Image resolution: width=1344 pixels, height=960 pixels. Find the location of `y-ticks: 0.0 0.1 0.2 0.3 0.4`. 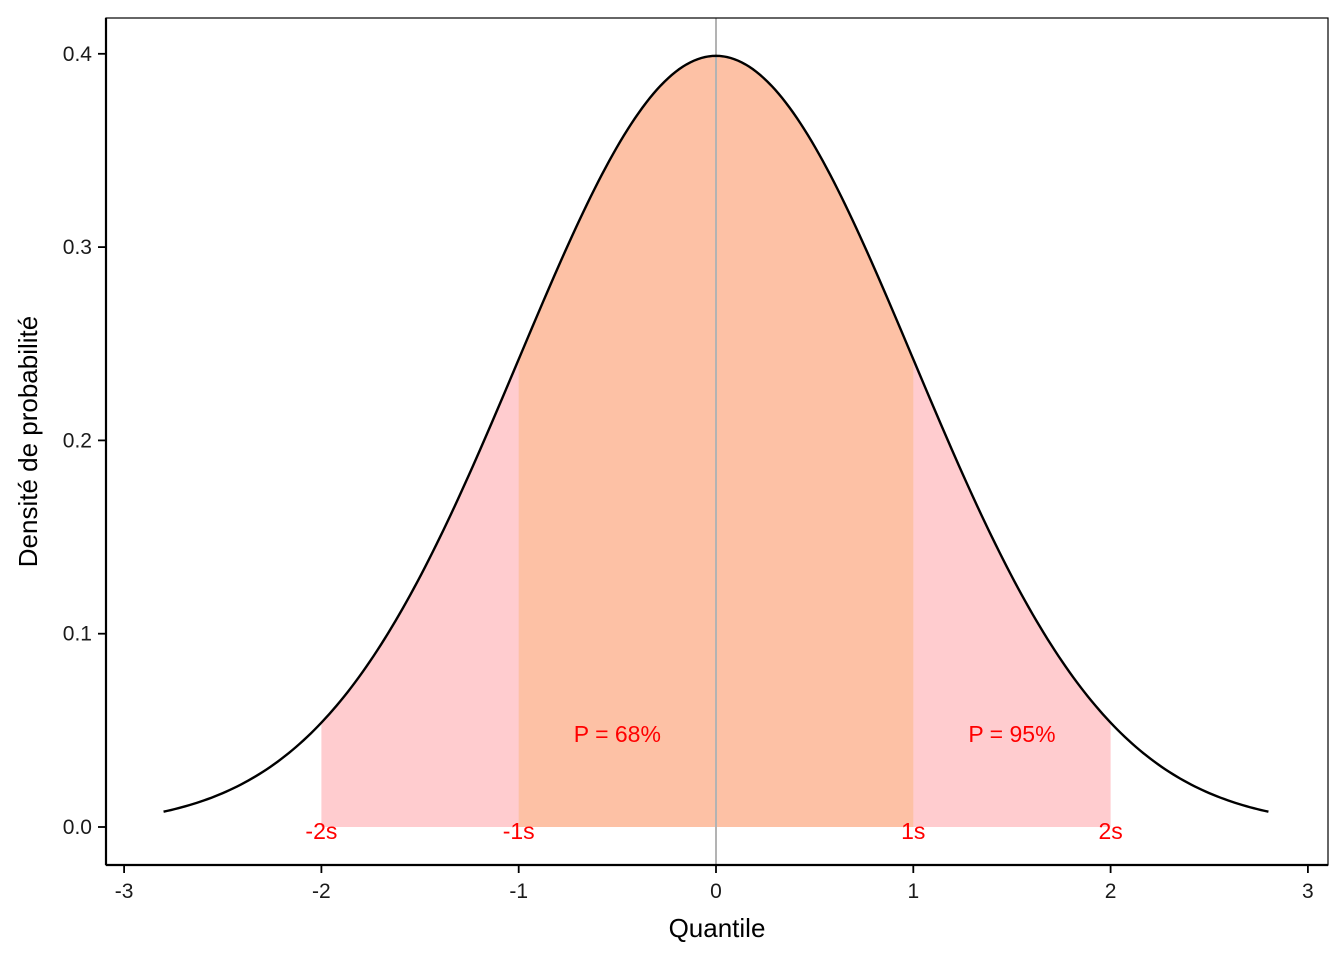

y-ticks: 0.0 0.1 0.2 0.3 0.4 is located at coordinates (84, 441).